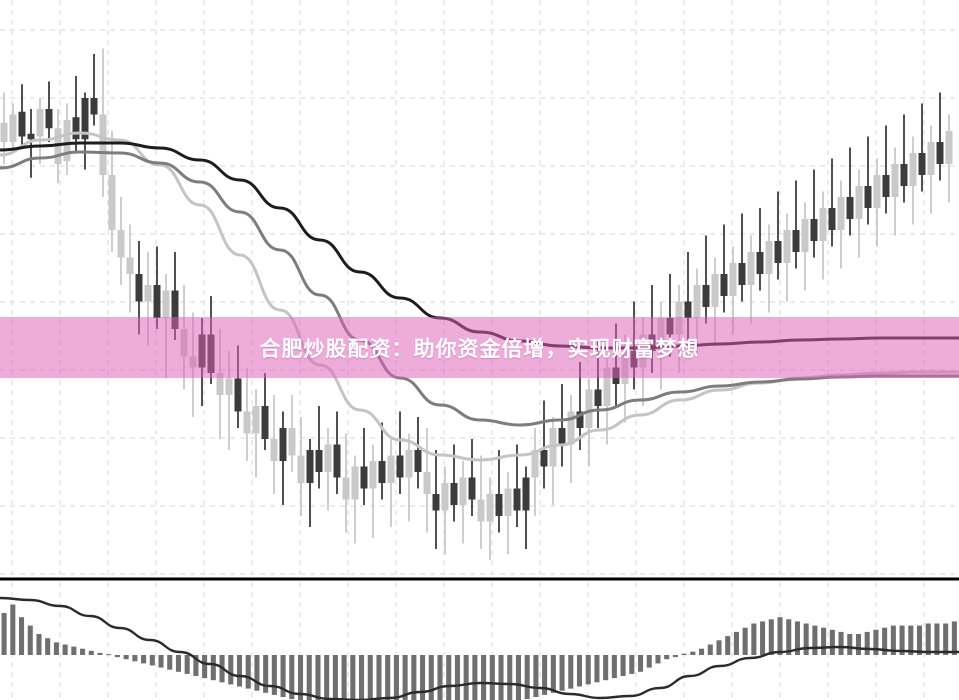  I want to click on promo-banner: 合肥炒股配资：助你资金倍增，实现财富梦想, so click(479, 347).